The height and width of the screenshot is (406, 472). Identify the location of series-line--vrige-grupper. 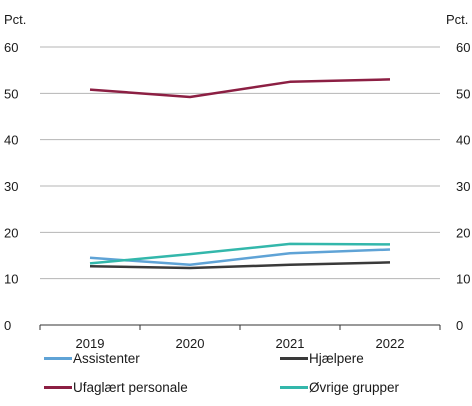
(240, 253).